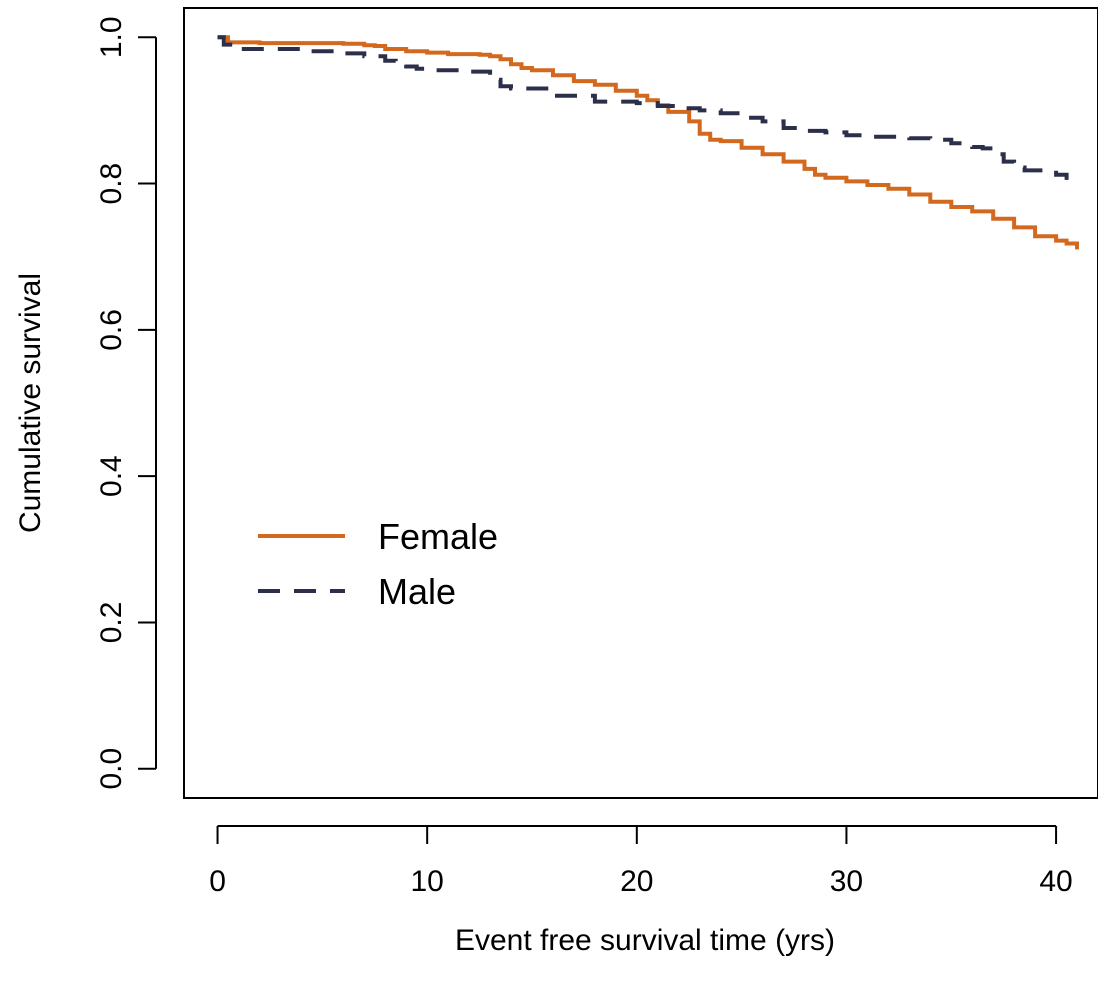 The image size is (1098, 981). I want to click on y-tick-label: 0.8, so click(111, 184).